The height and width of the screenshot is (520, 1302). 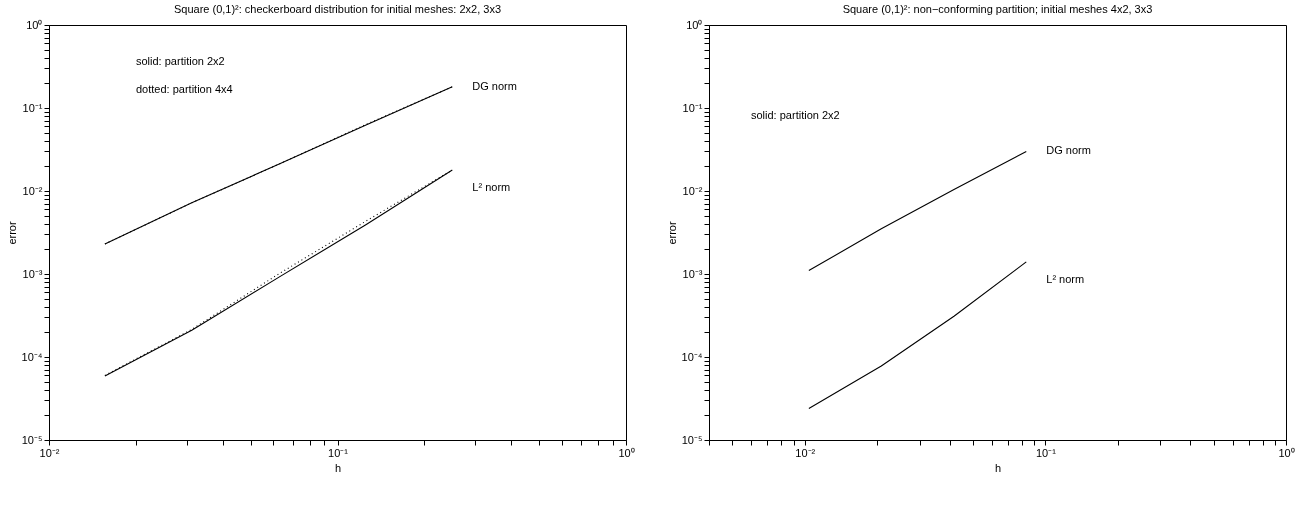 What do you see at coordinates (337, 9) in the screenshot?
I see `chart-title: Square (0,1)²: checkerboard distribution for initial meshes: 2x2, 3x3` at bounding box center [337, 9].